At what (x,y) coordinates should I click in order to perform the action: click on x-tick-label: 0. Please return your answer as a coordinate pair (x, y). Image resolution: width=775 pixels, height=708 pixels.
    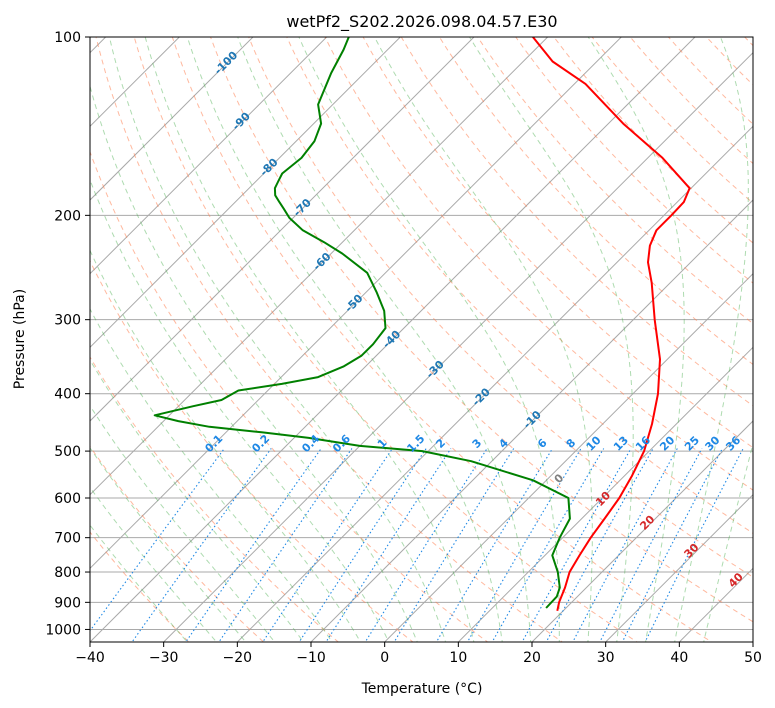
    Looking at the image, I should click on (384, 658).